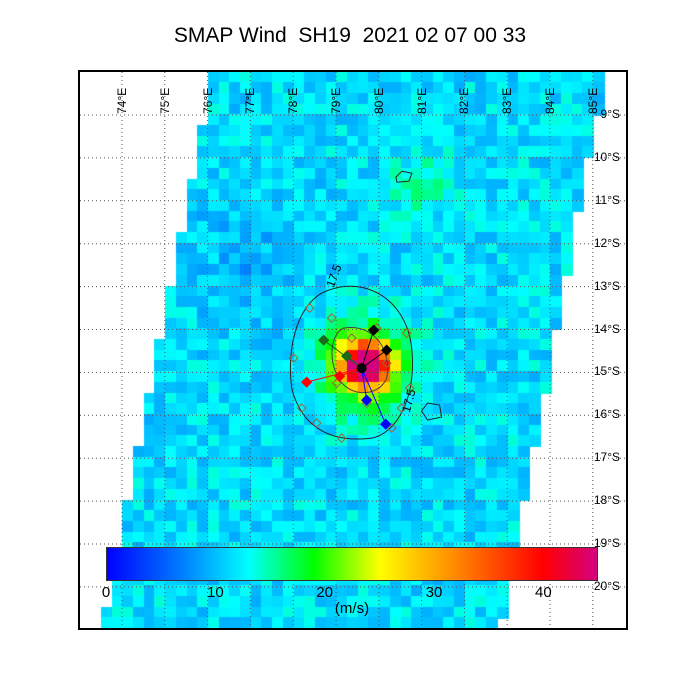  What do you see at coordinates (606, 285) in the screenshot?
I see `latitude-label: 13°S` at bounding box center [606, 285].